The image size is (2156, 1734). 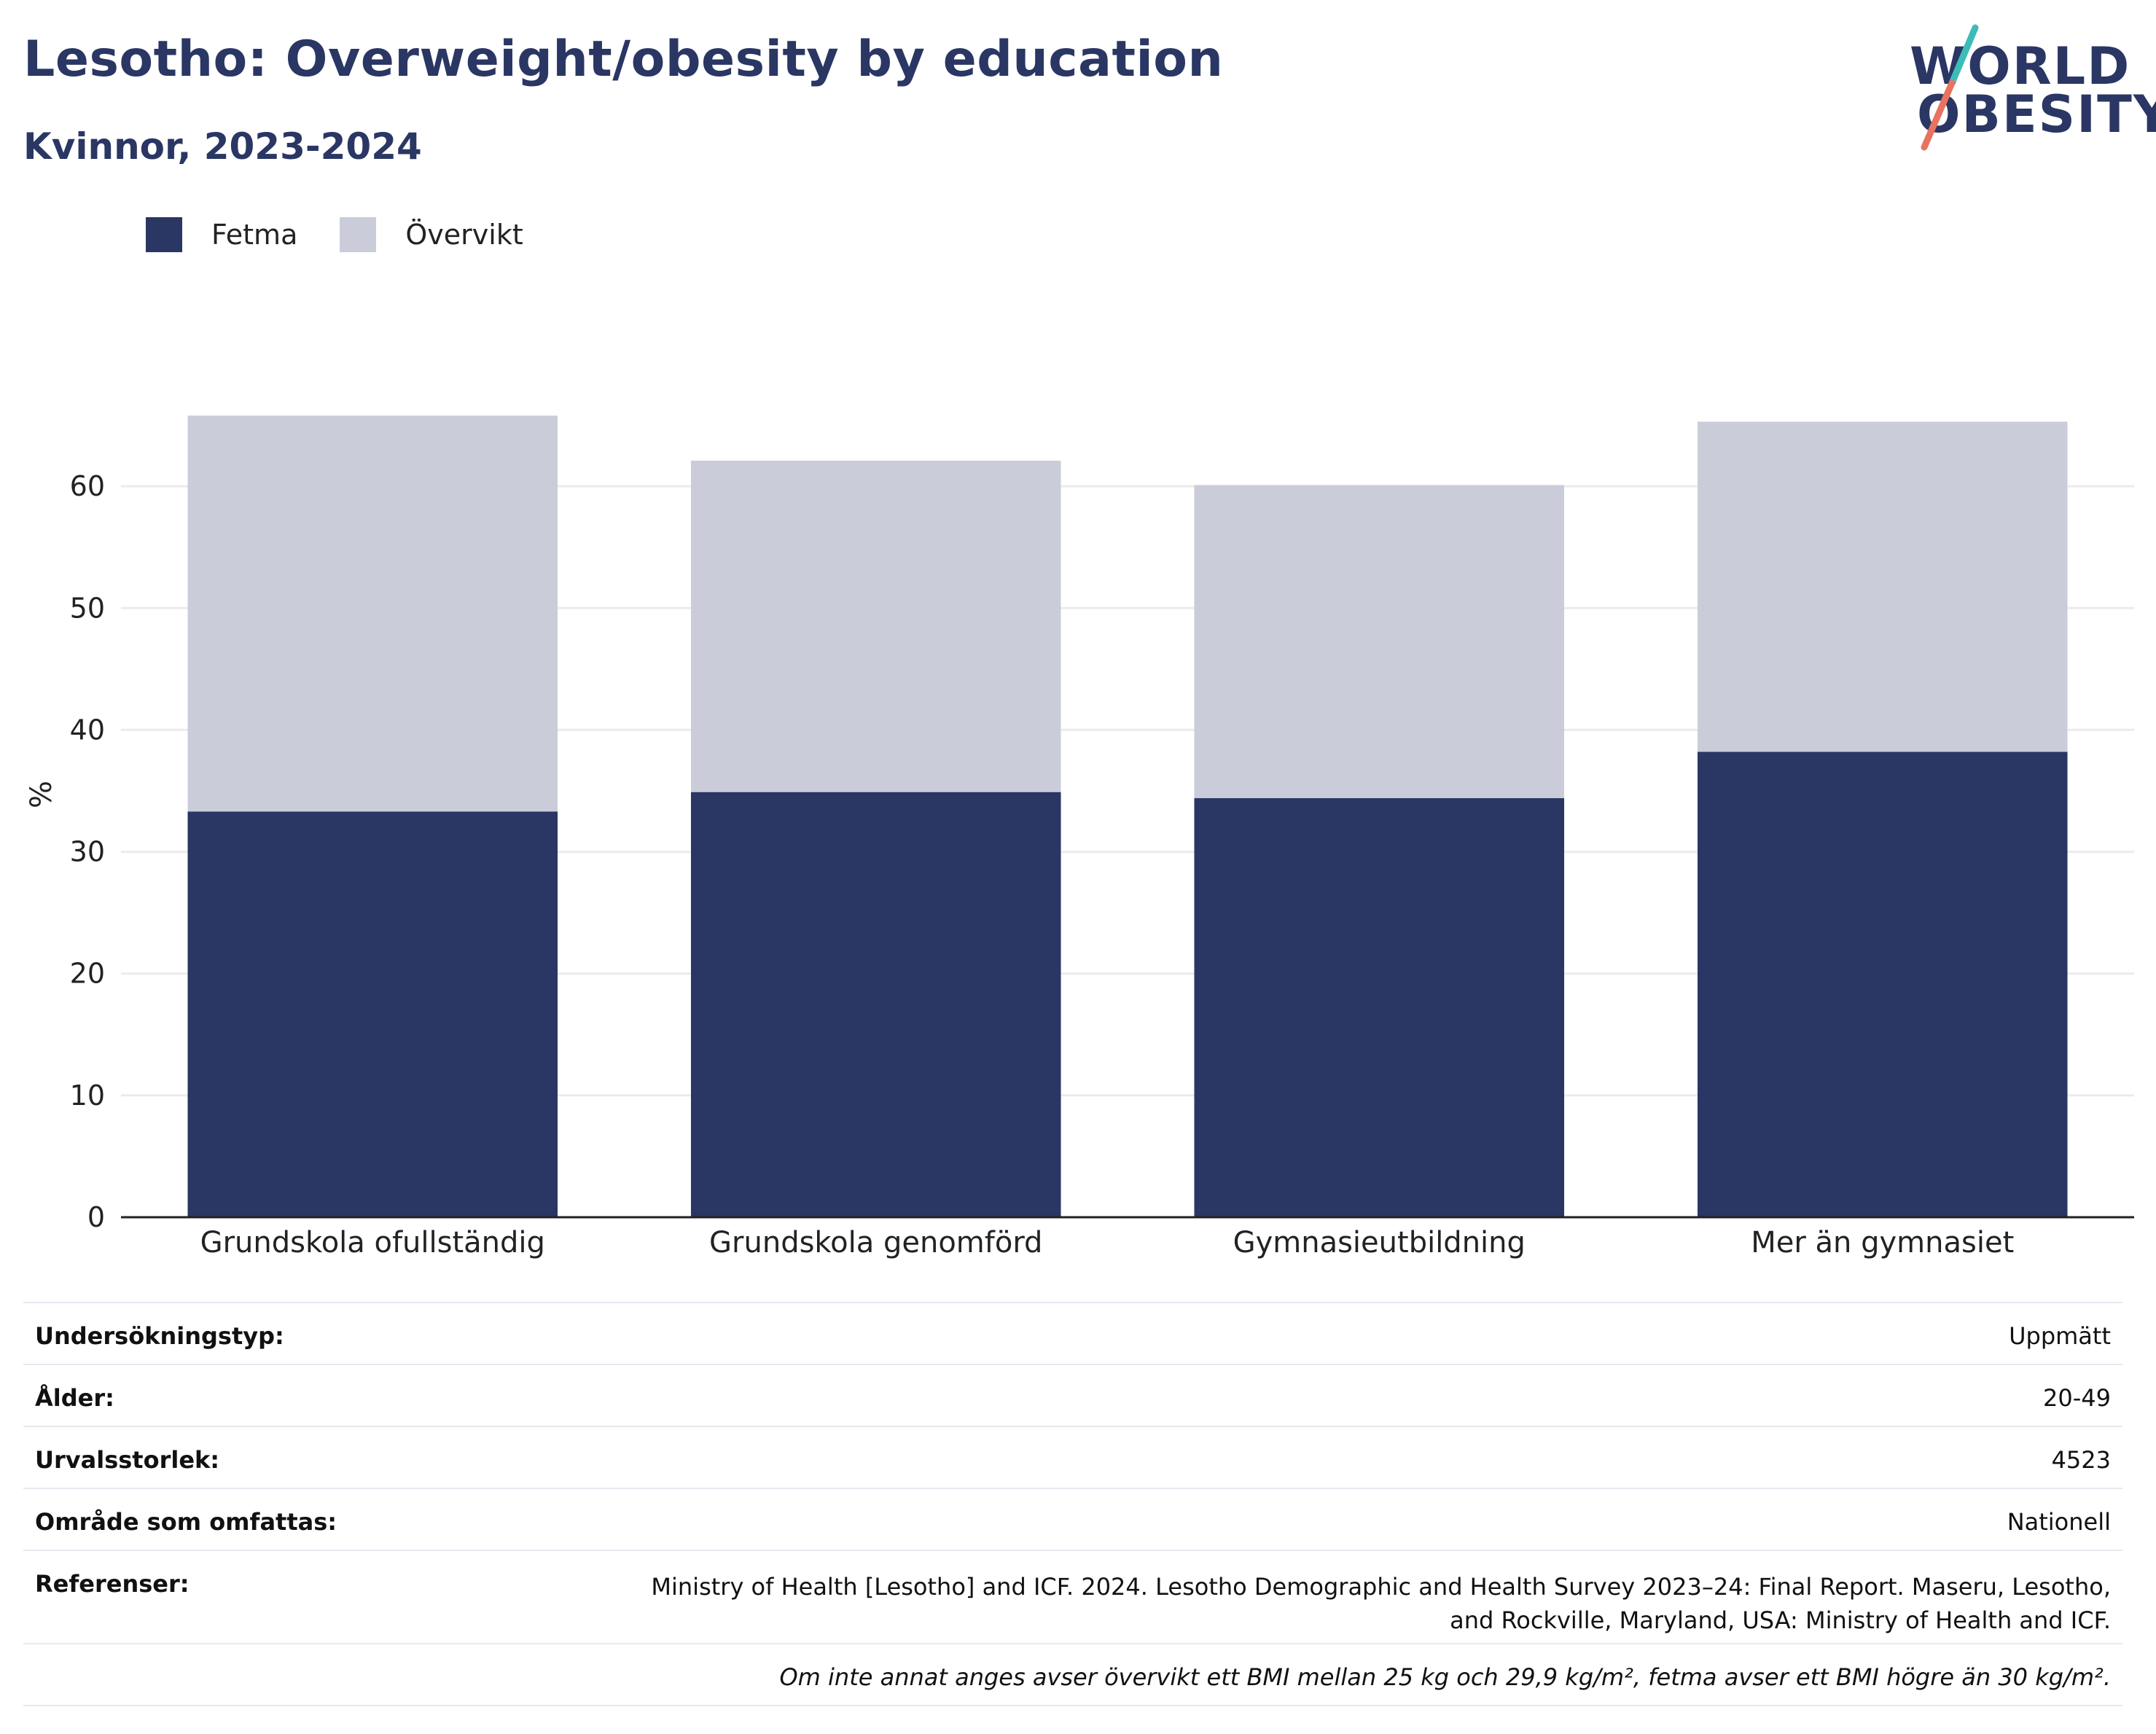 I want to click on legend-item-overvikt: Övervikt, so click(x=432, y=234).